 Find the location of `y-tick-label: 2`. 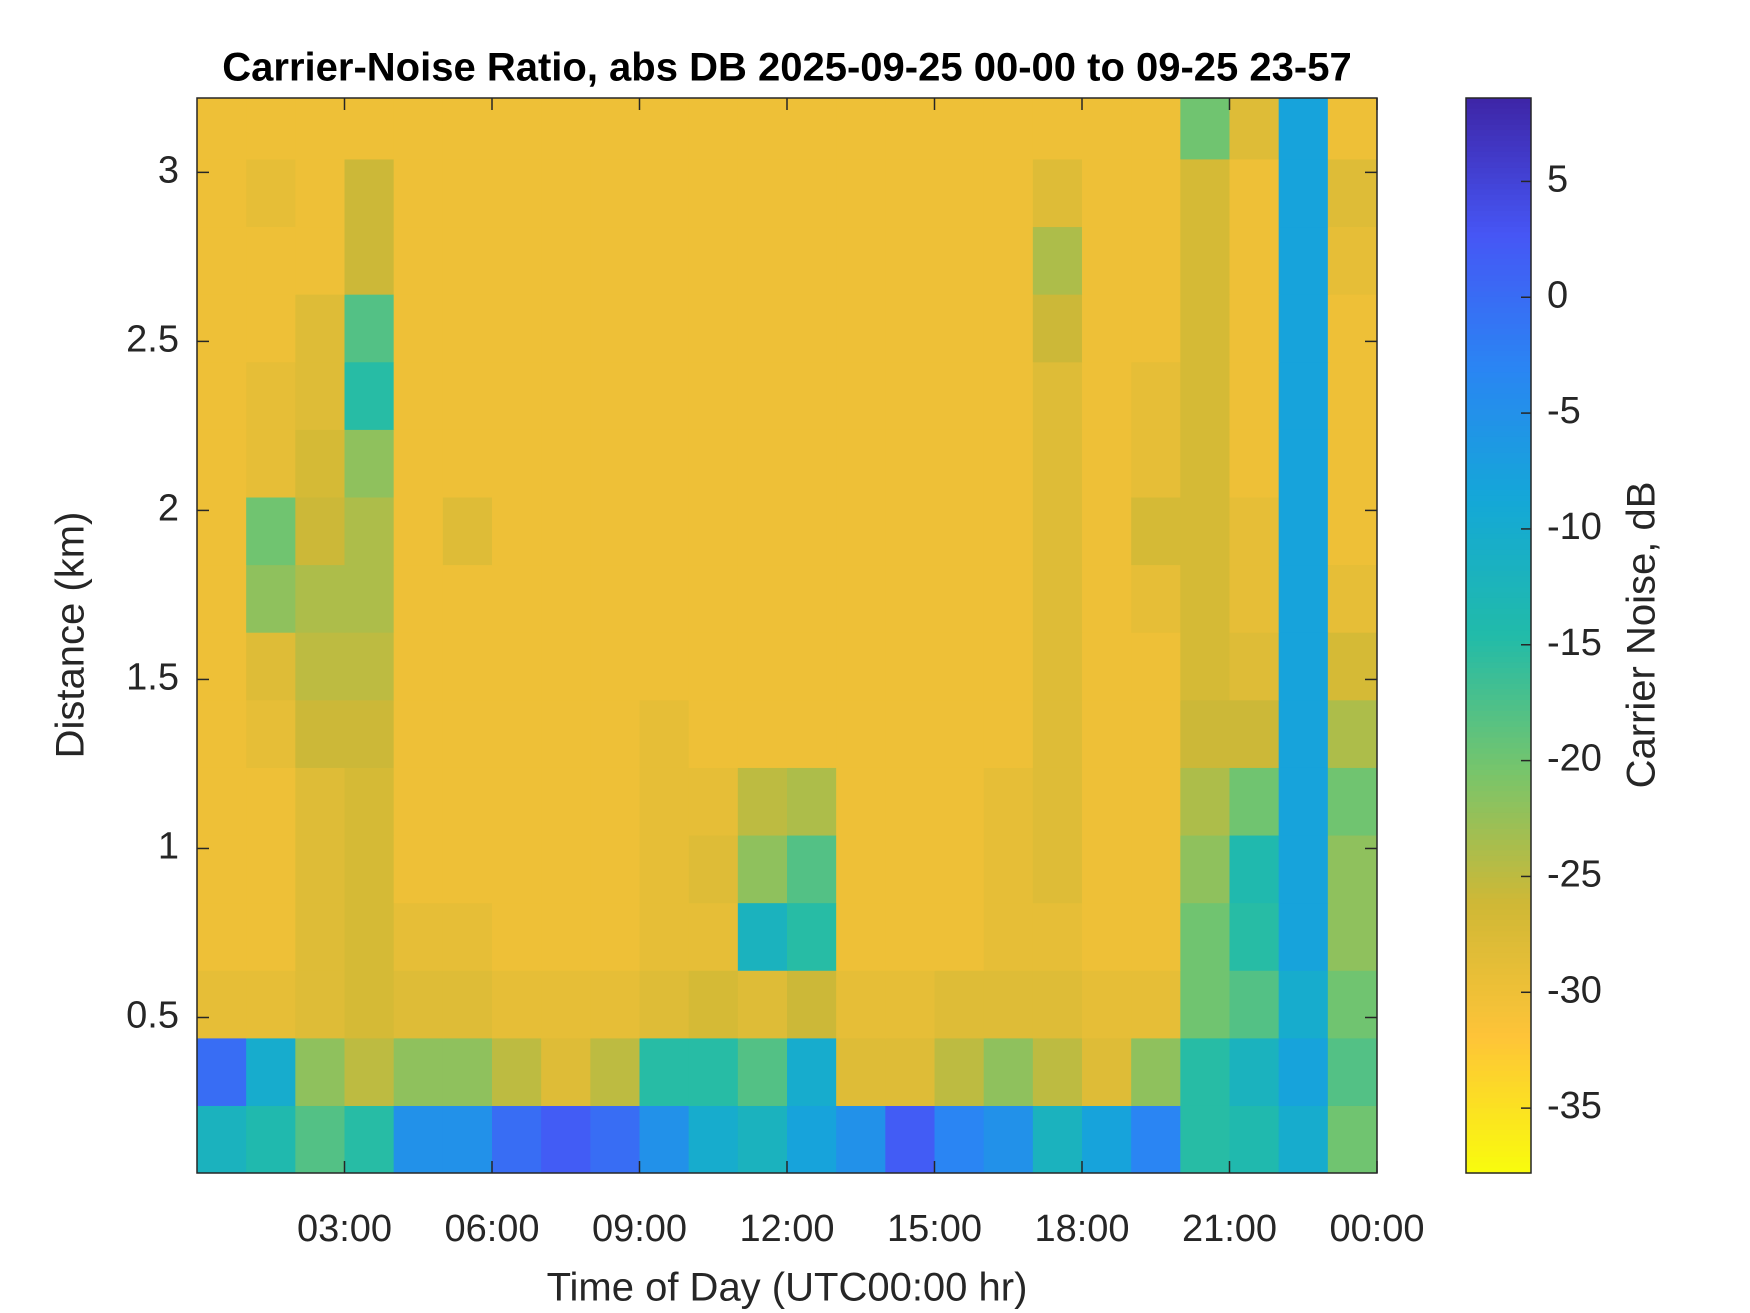

y-tick-label: 2 is located at coordinates (168, 508).